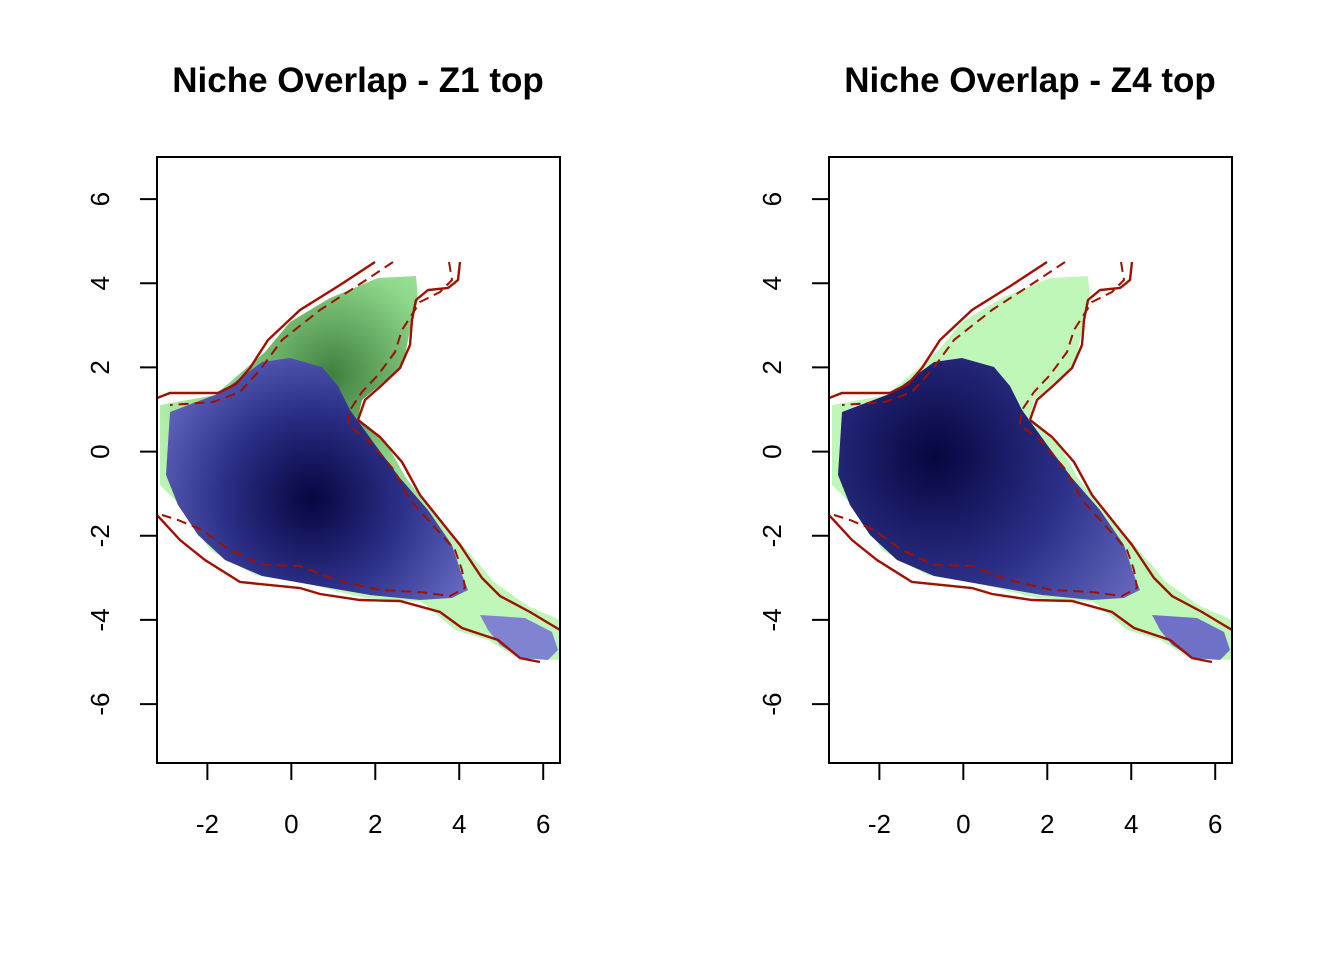 The image size is (1344, 960). Describe the element at coordinates (1029, 80) in the screenshot. I see `chart-title: Niche Overlap - Z4 top` at that location.